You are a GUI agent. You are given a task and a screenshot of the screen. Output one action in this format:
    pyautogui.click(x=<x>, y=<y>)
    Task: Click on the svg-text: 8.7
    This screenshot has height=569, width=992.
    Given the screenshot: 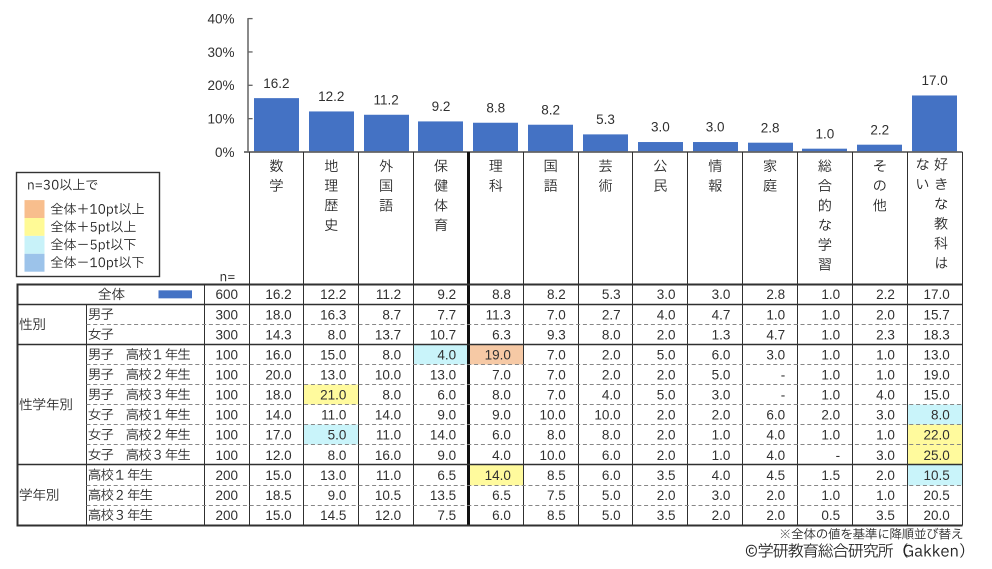 What is the action you would take?
    pyautogui.click(x=391, y=314)
    